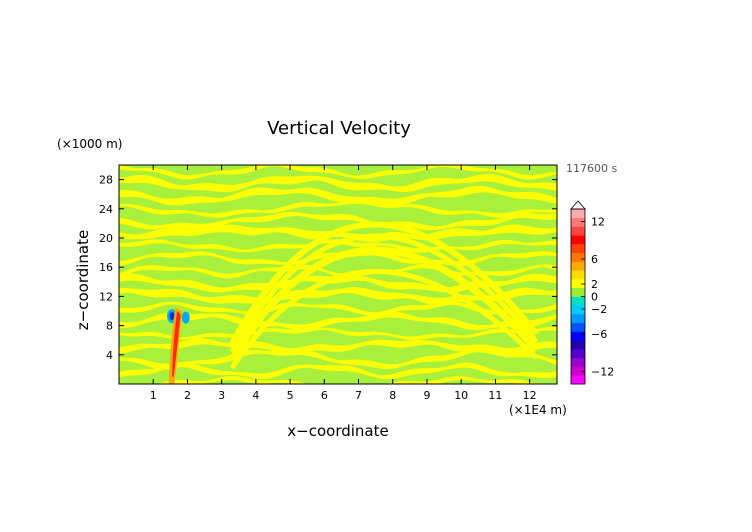 The width and height of the screenshot is (752, 532). Describe the element at coordinates (591, 168) in the screenshot. I see `time-label: 117600 s` at that location.